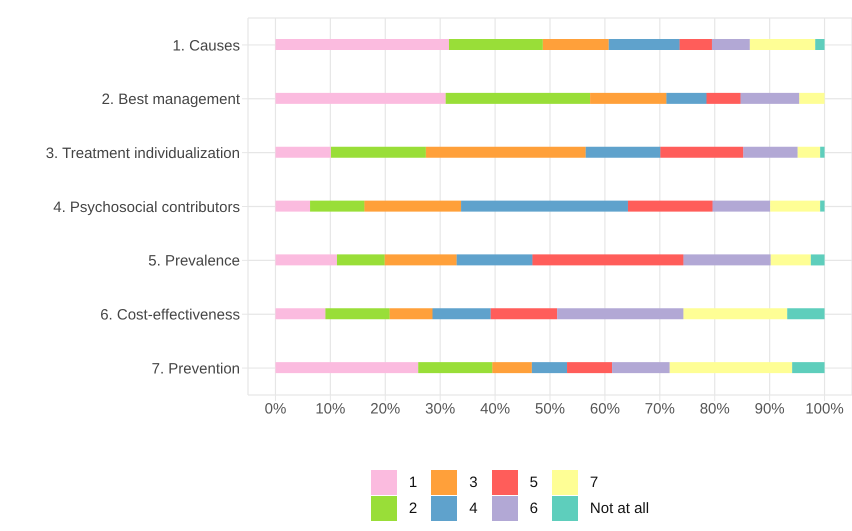  What do you see at coordinates (413, 482) in the screenshot?
I see `legend-label: 1` at bounding box center [413, 482].